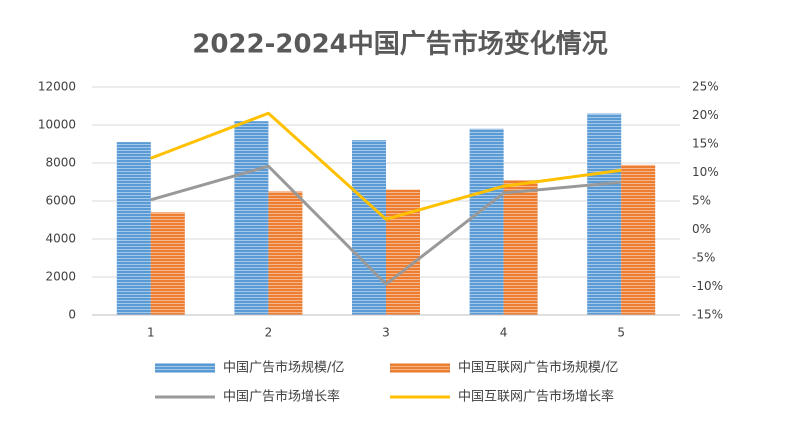 The height and width of the screenshot is (429, 800). Describe the element at coordinates (60, 201) in the screenshot. I see `y-tick-label: 6000` at that location.